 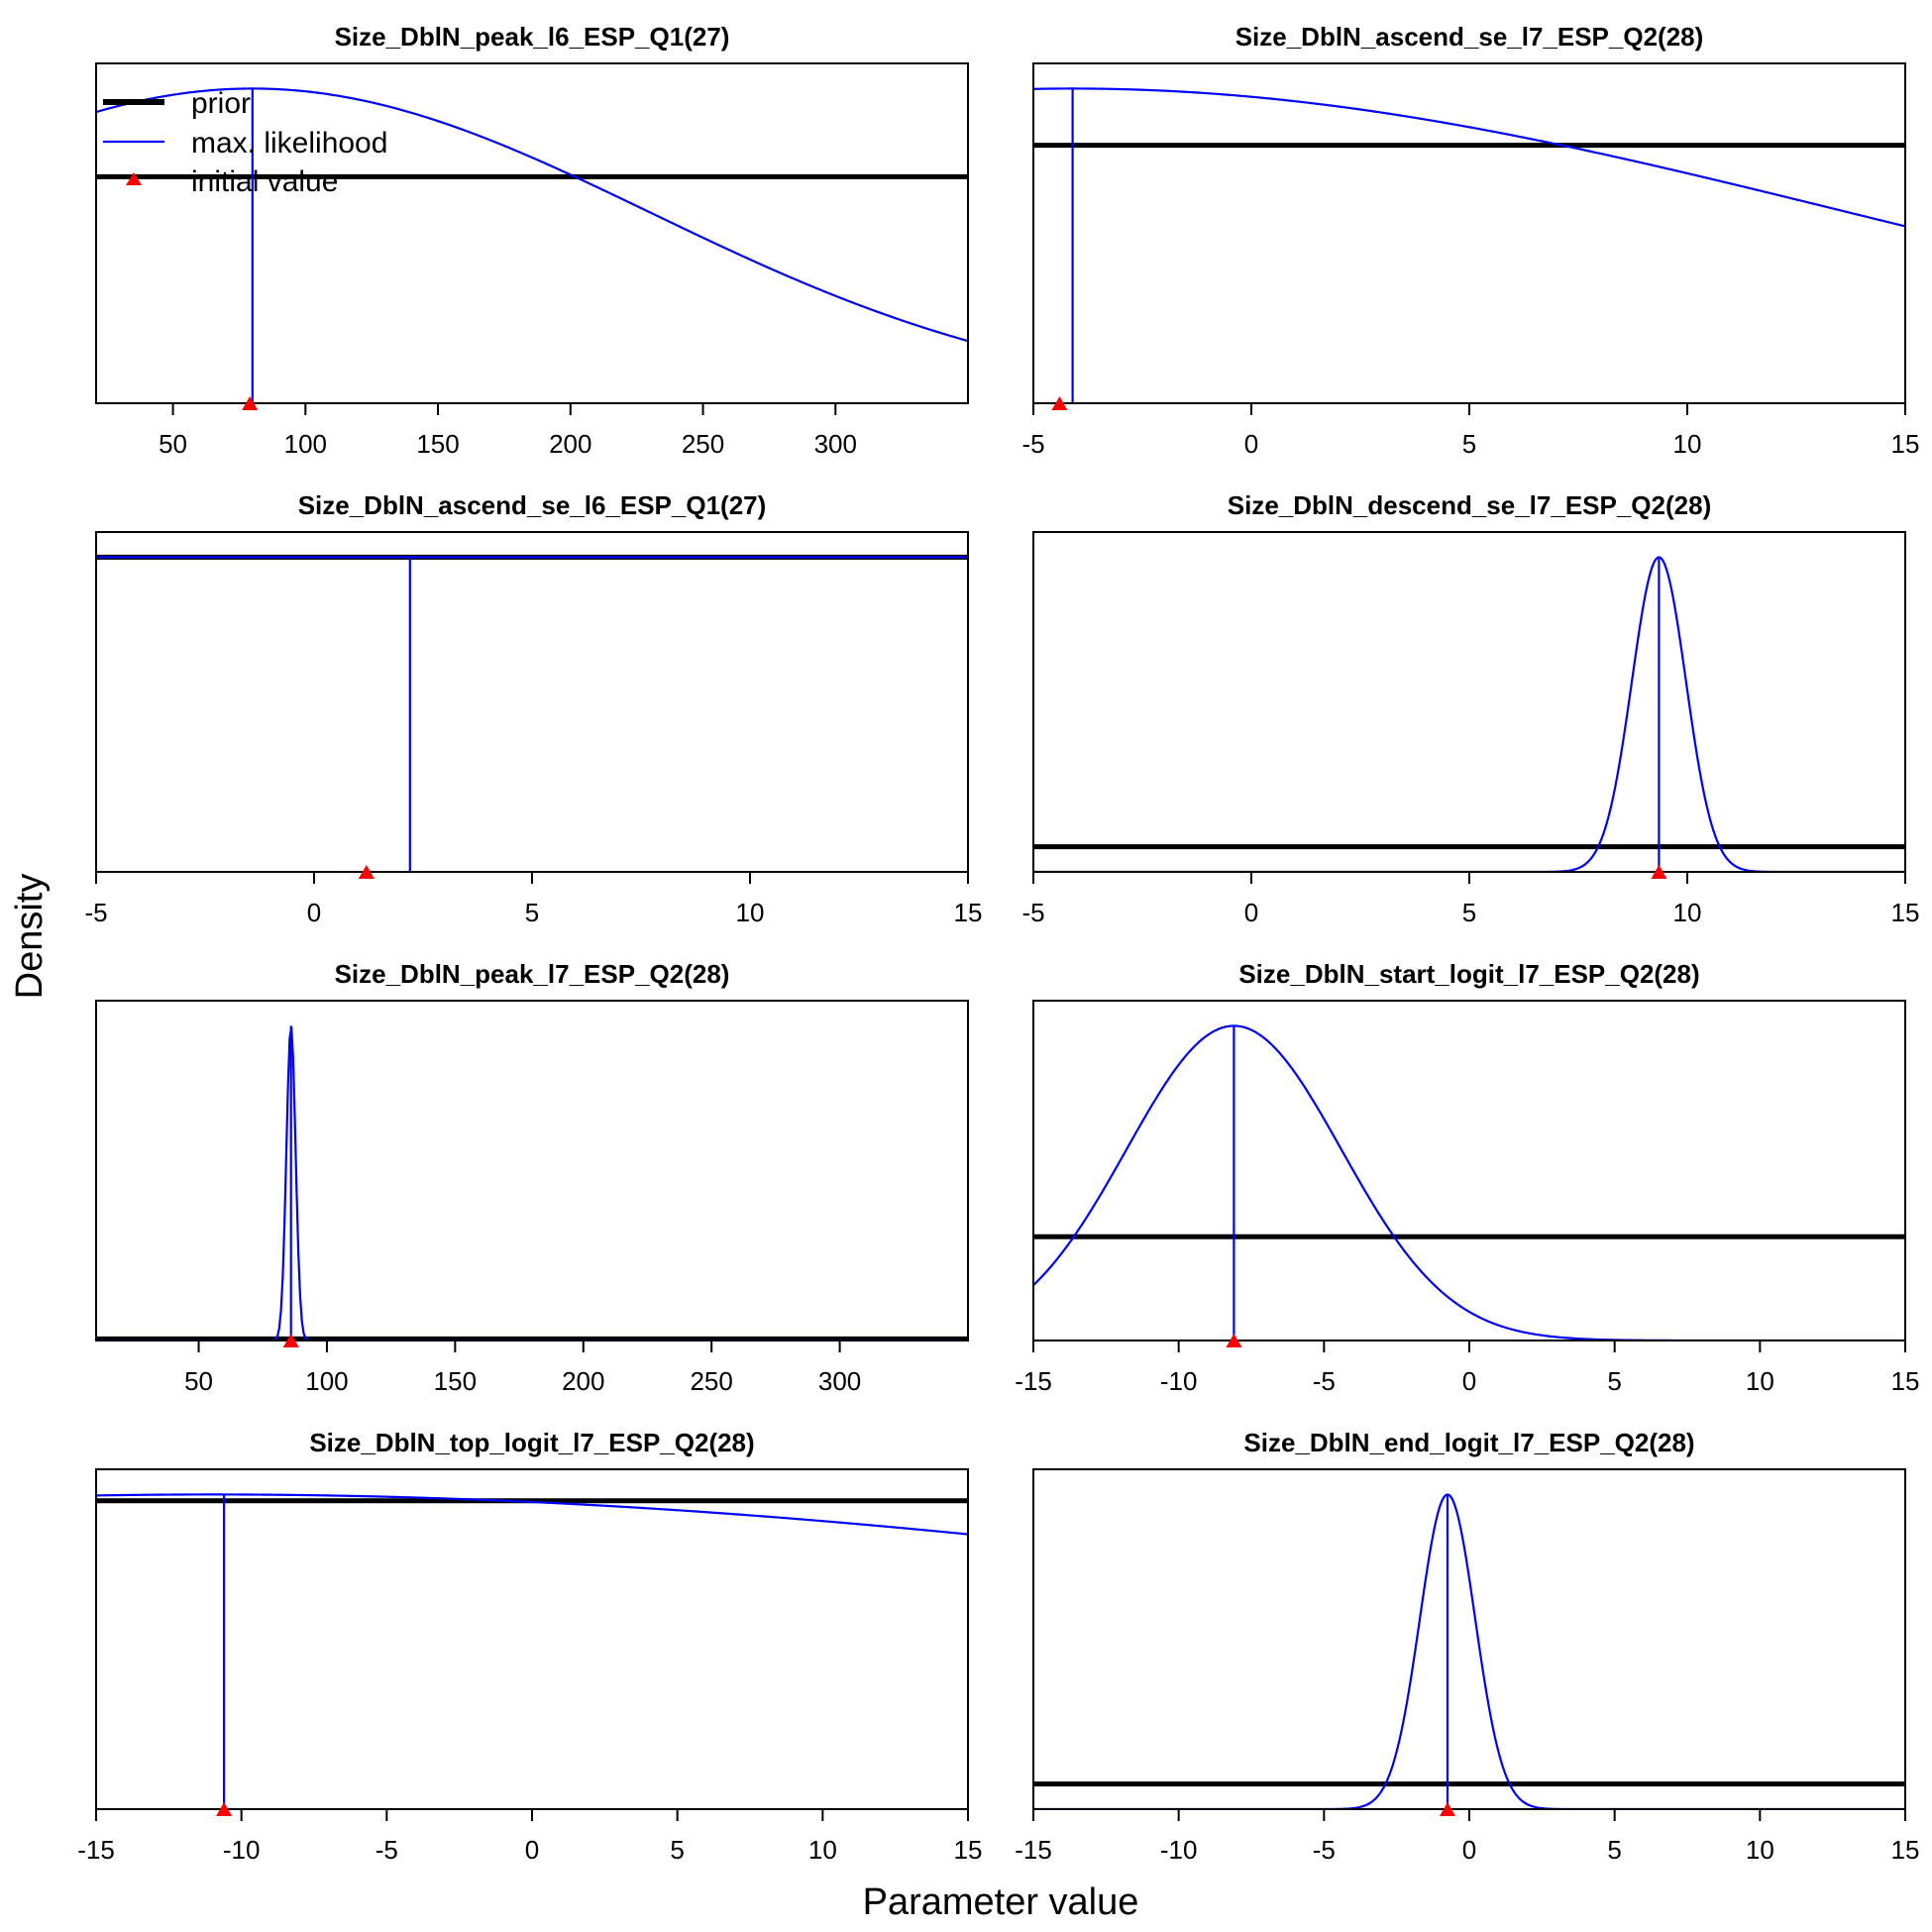 I want to click on legend-prior-label: prior, so click(x=221, y=103).